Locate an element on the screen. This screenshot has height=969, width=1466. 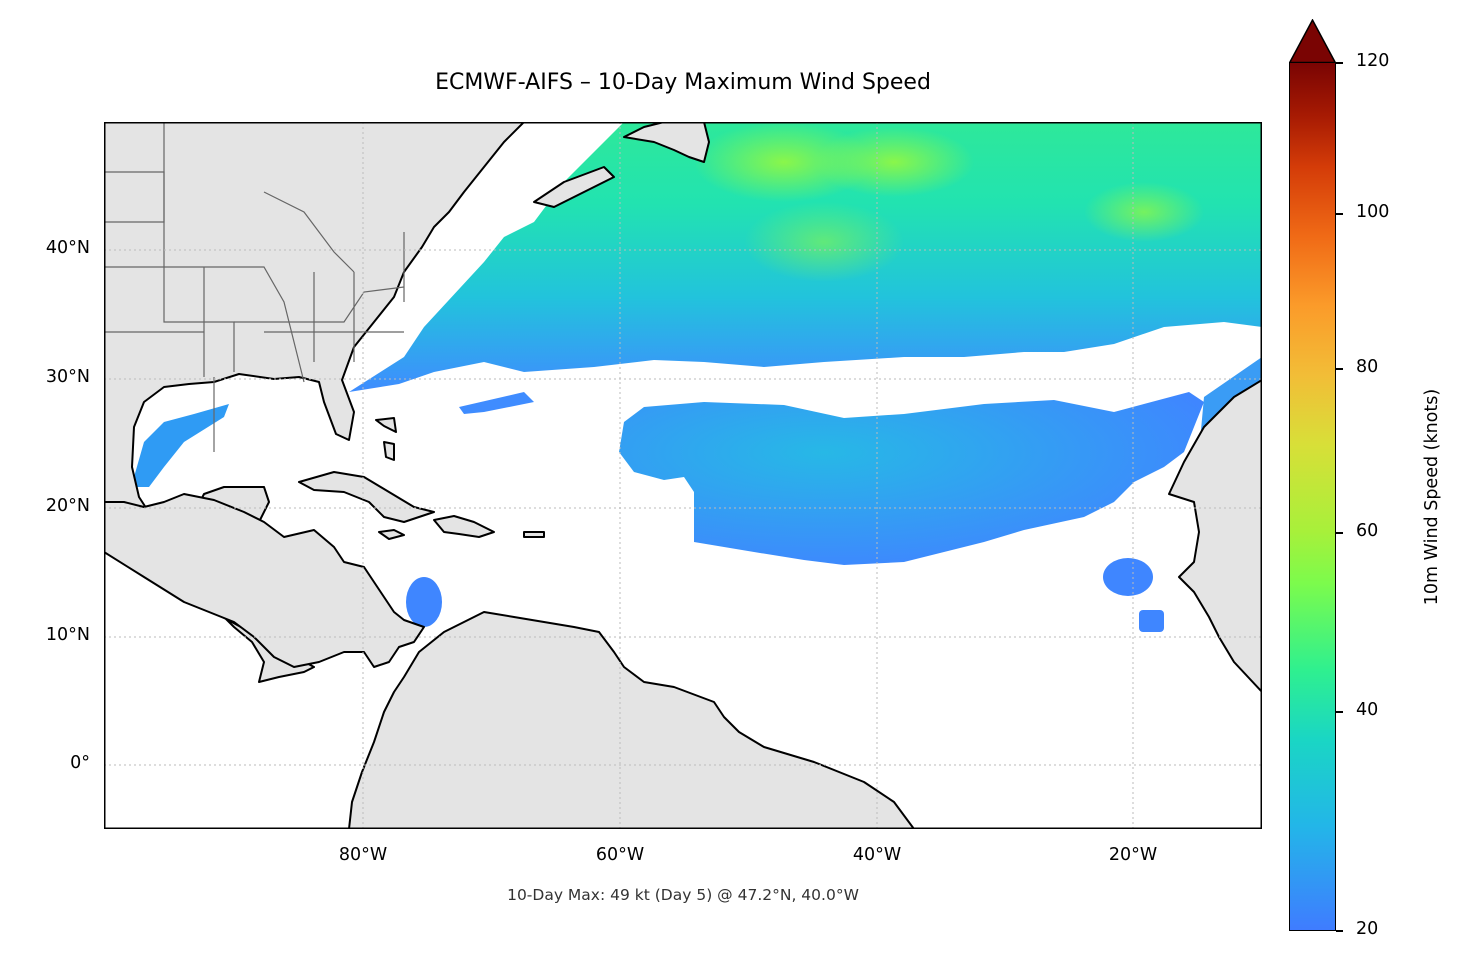
africa-land is located at coordinates (1215, 536).